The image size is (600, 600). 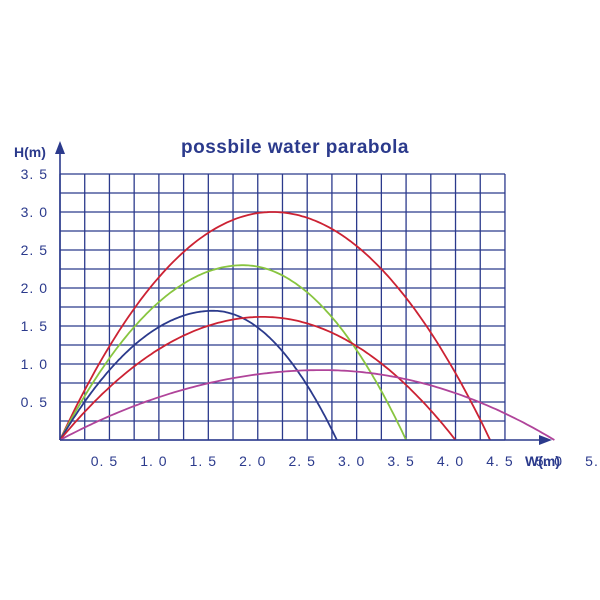 What do you see at coordinates (351, 461) in the screenshot?
I see `x-tick-label: 3. 0` at bounding box center [351, 461].